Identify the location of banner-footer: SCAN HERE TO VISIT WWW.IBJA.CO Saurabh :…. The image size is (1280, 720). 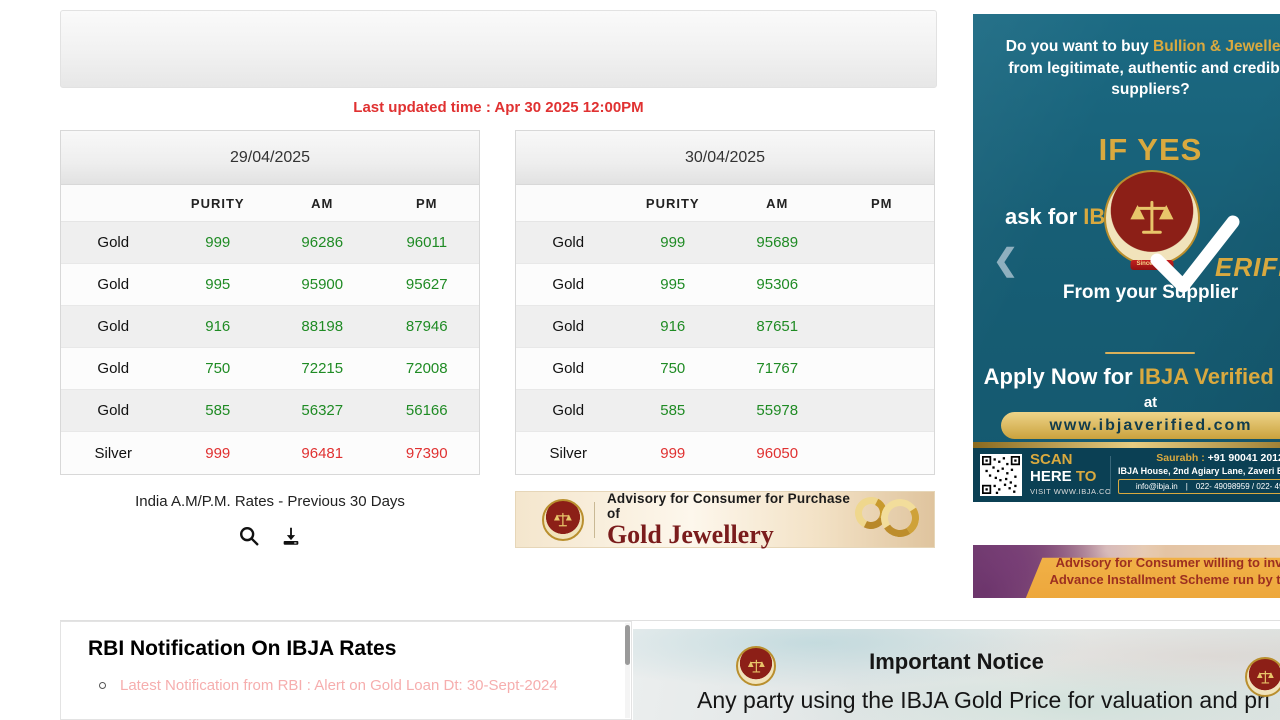
(1126, 475).